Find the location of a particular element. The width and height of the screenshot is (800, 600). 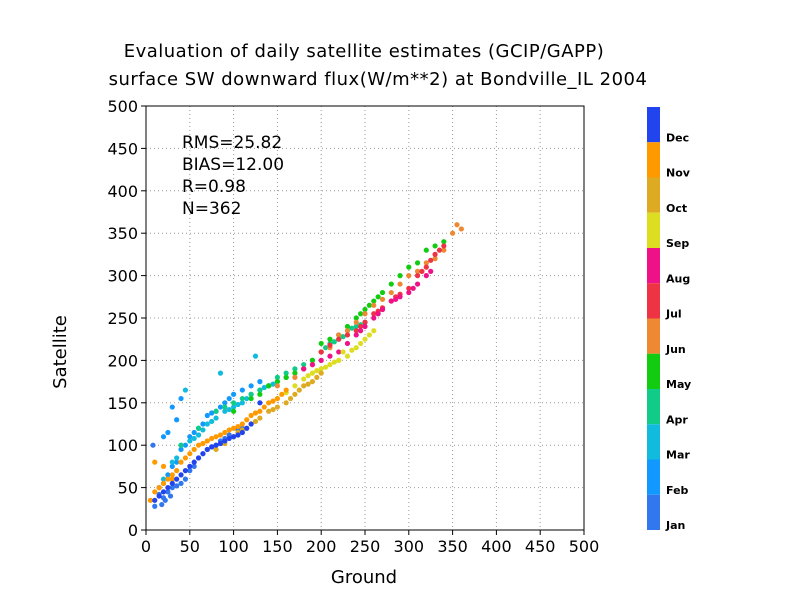

y-tick-label: 300 is located at coordinates (122, 276).